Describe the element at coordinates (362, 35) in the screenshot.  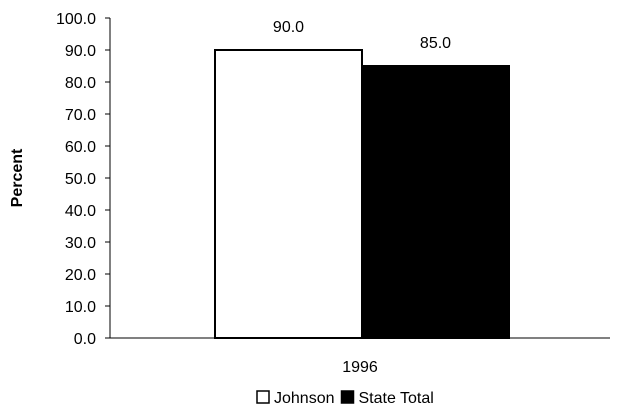
I see `data-labels: 90.0 85.0` at that location.